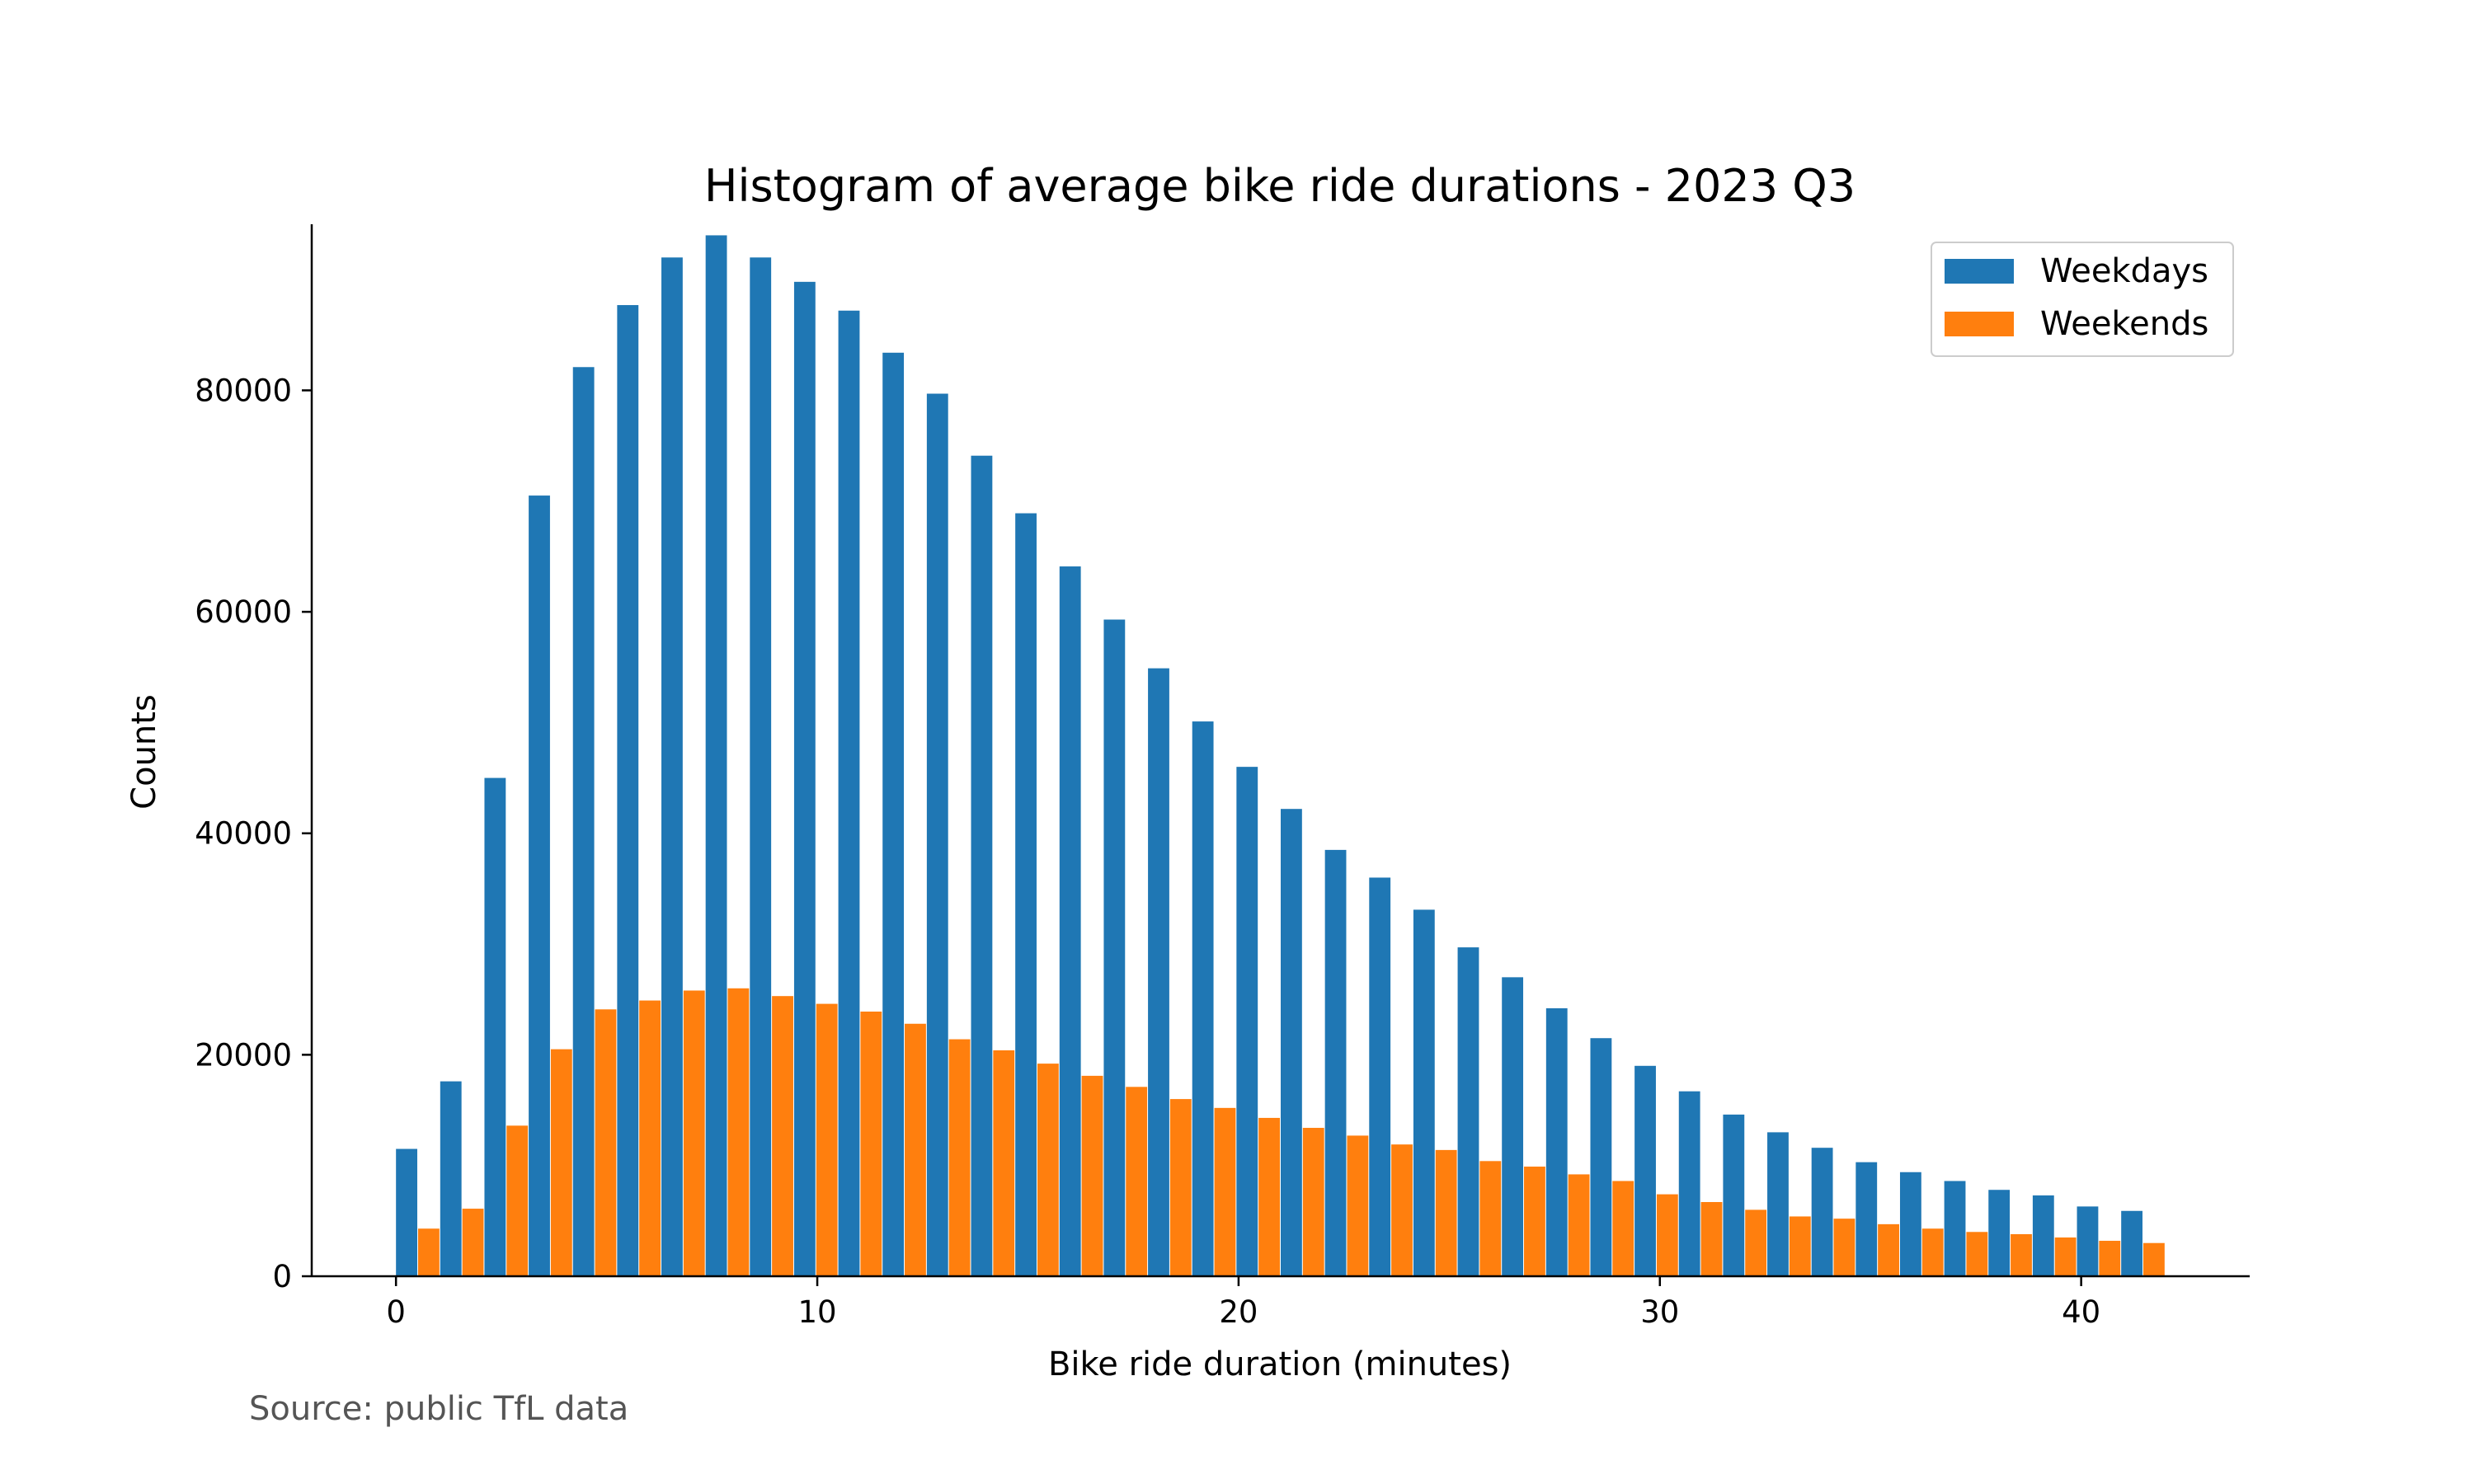 This screenshot has height=1484, width=2474. What do you see at coordinates (396, 1312) in the screenshot?
I see `x-tick-label: 0` at bounding box center [396, 1312].